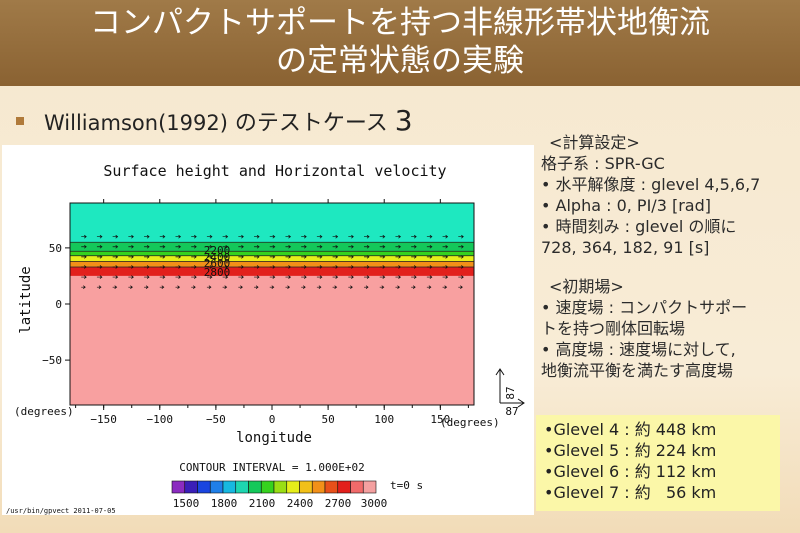  I want to click on x-tick-label: −100, so click(160, 419).